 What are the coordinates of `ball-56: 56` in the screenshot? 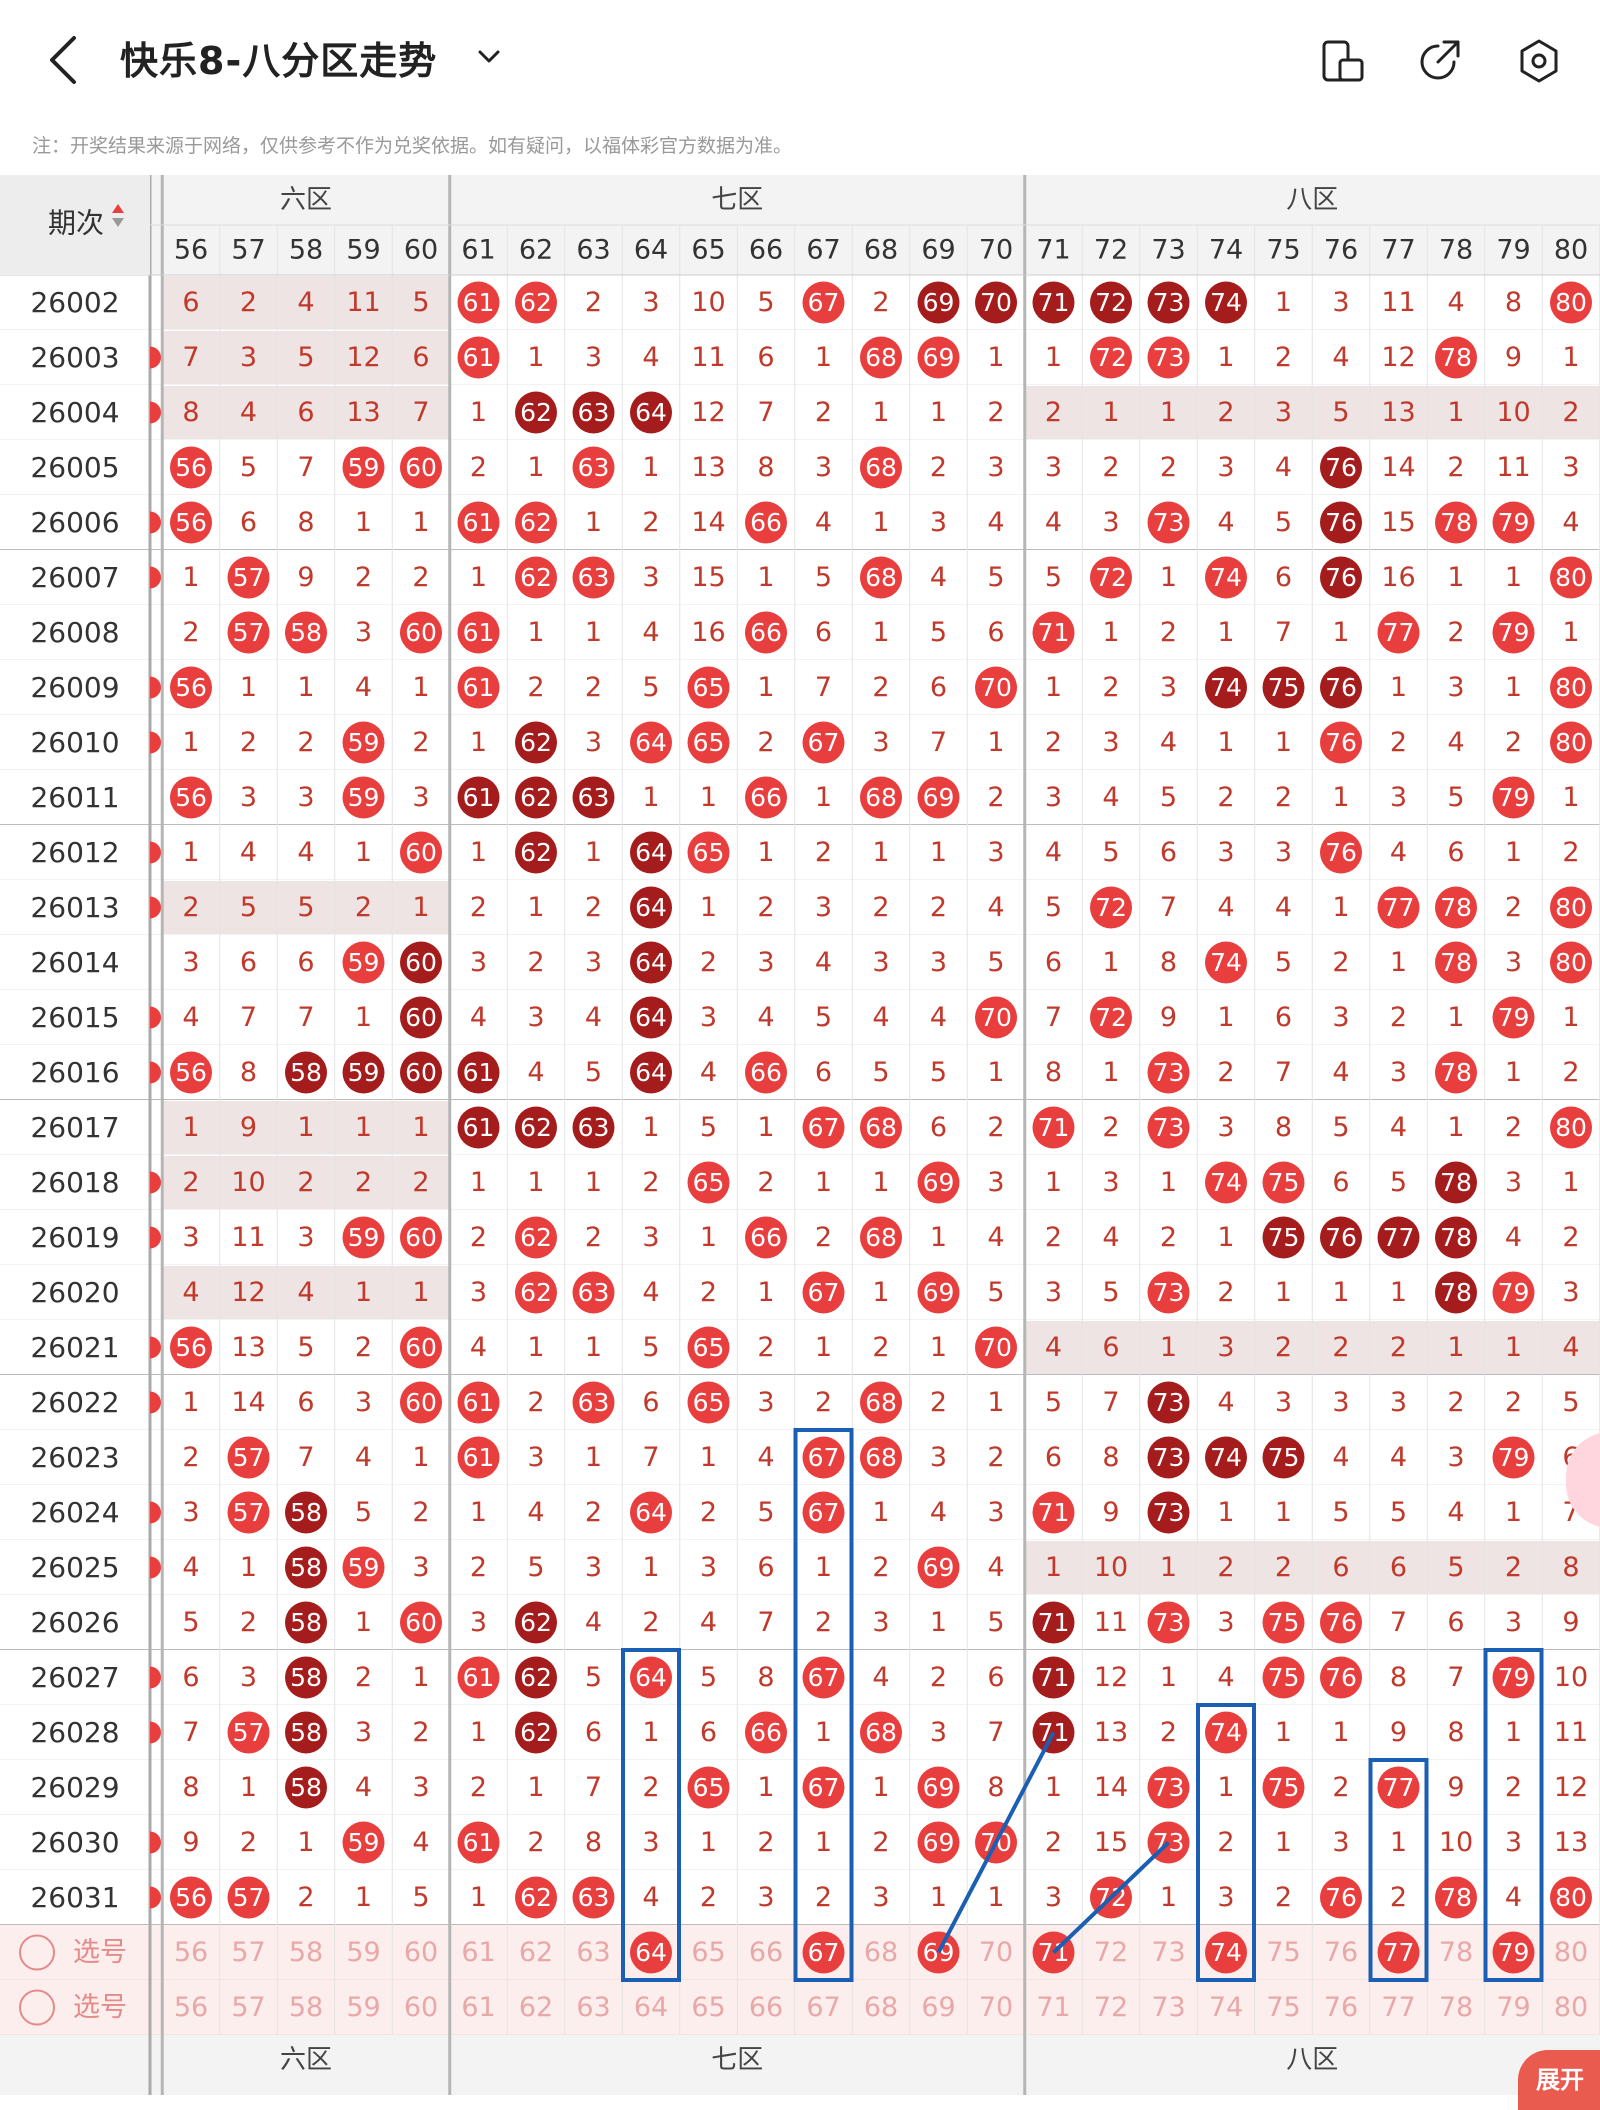 It's located at (191, 687).